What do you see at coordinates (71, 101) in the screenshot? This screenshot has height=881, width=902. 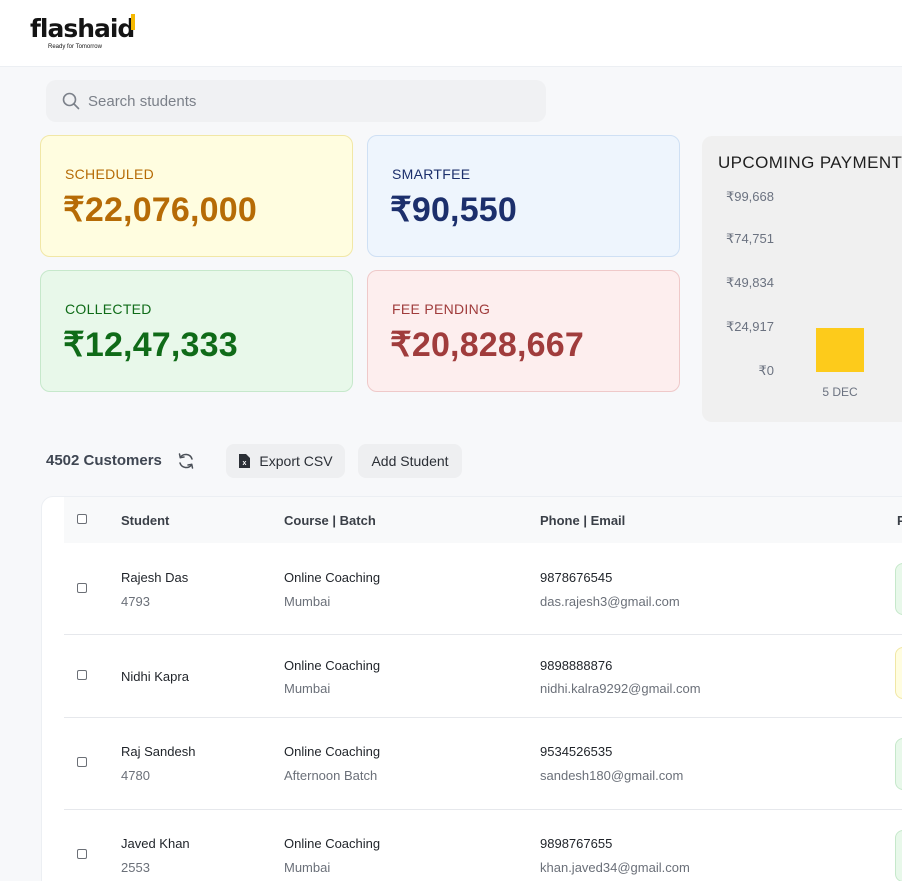 I see `search-icon` at bounding box center [71, 101].